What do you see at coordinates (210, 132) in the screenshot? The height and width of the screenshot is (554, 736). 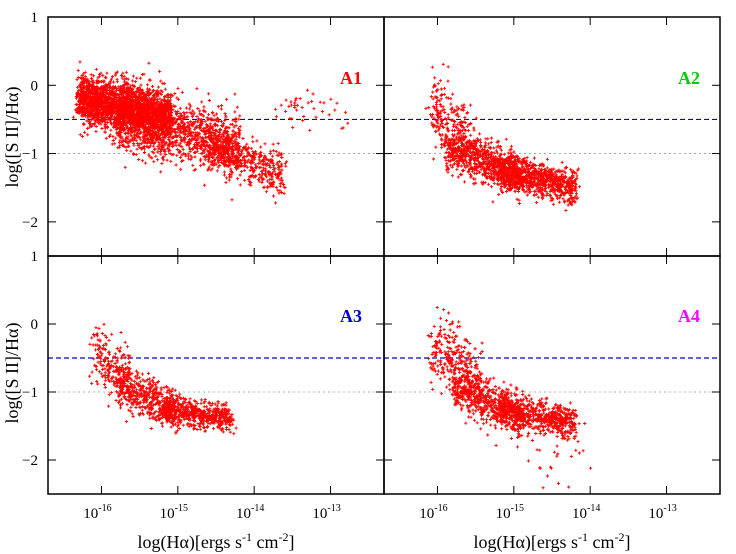 I see `series-points-a1` at bounding box center [210, 132].